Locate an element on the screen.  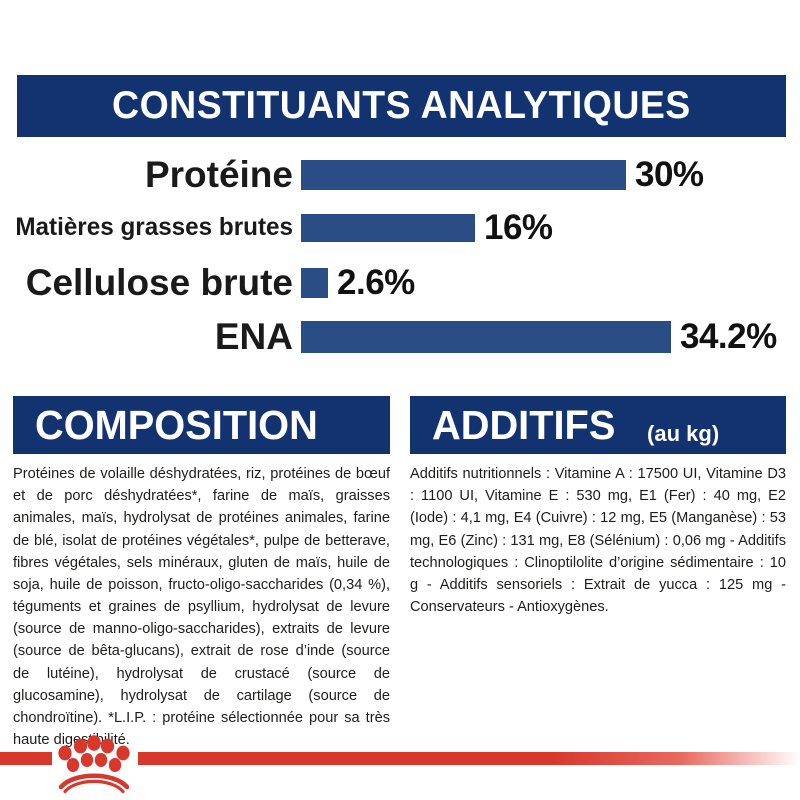
bar-track: 16% is located at coordinates (546, 227).